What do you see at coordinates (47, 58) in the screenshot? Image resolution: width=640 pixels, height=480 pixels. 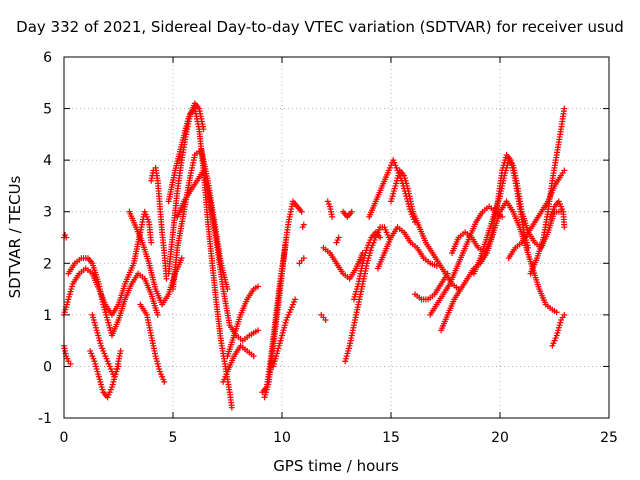 I see `y-tick-label: 6` at bounding box center [47, 58].